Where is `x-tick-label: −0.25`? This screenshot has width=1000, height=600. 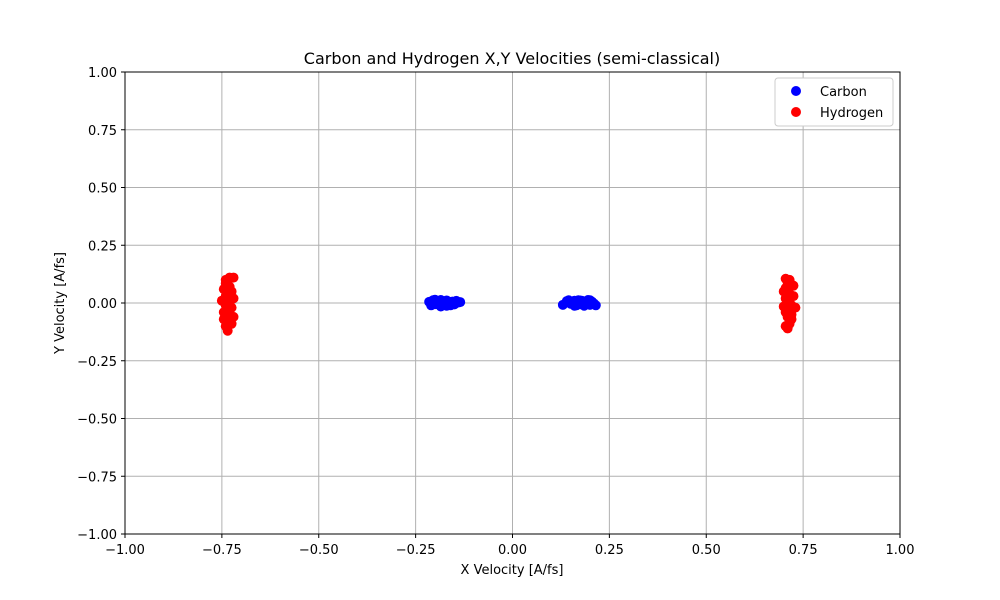 x-tick-label: −0.25 is located at coordinates (416, 550).